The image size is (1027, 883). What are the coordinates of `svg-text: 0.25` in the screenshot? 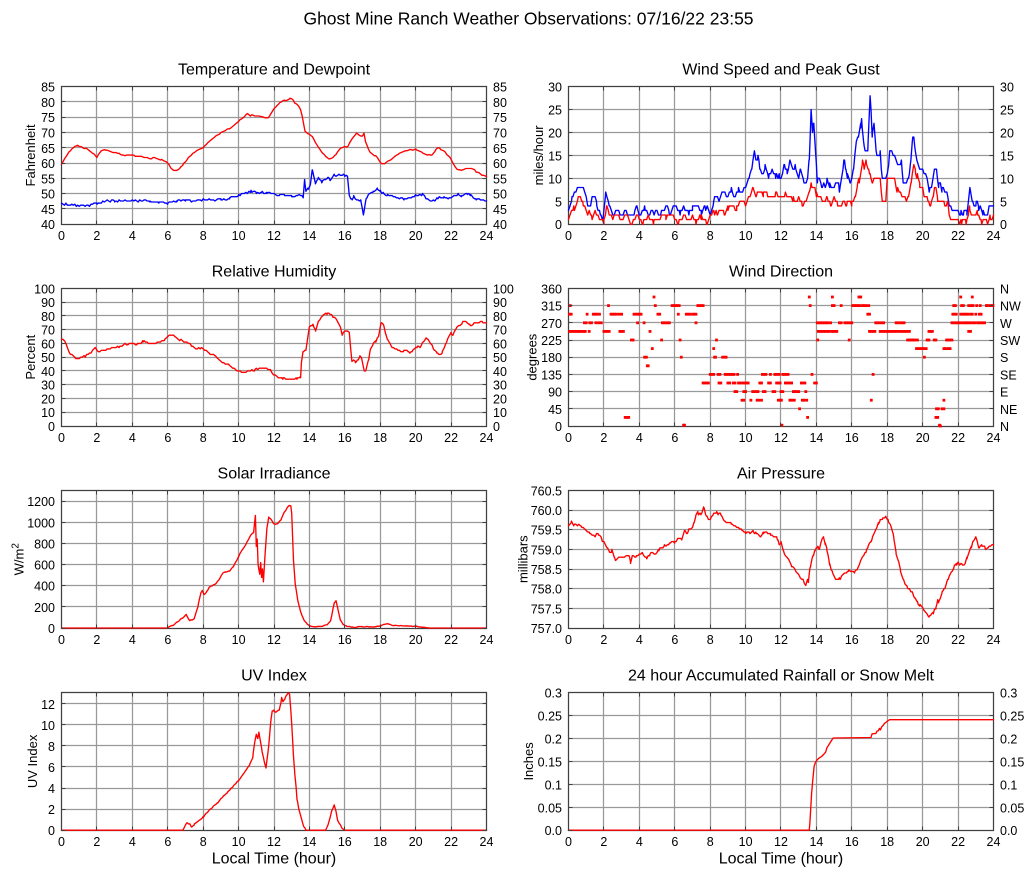 It's located at (1012, 717).